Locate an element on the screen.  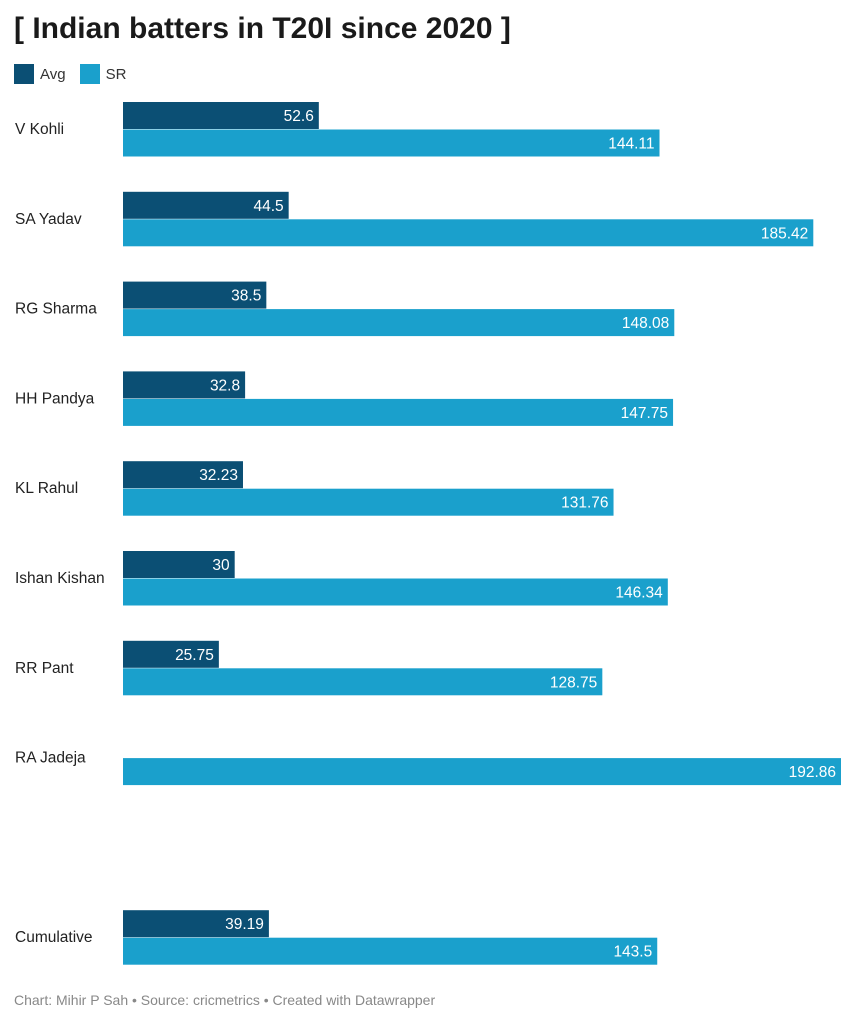
bar-sr-hh-pandya is located at coordinates (398, 412).